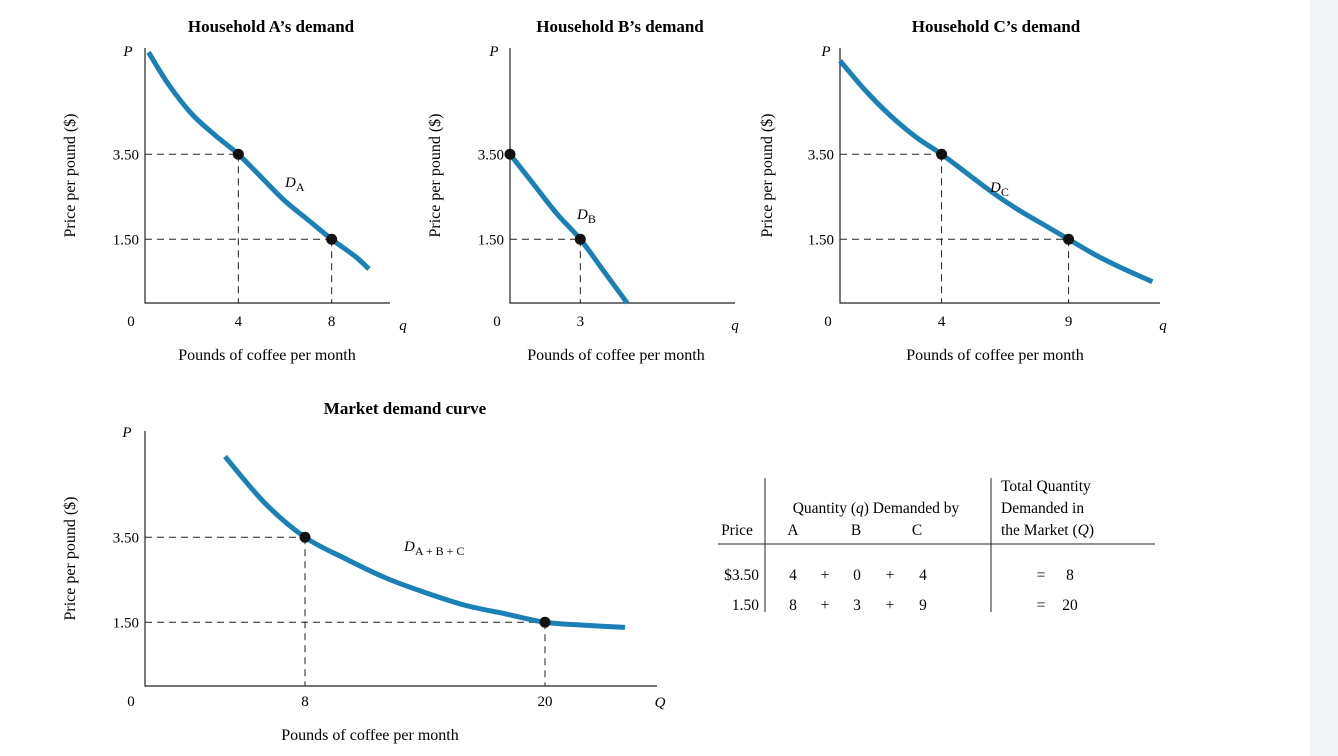 The image size is (1338, 756). Describe the element at coordinates (1042, 508) in the screenshot. I see `table-header-total-2: Demanded in` at that location.